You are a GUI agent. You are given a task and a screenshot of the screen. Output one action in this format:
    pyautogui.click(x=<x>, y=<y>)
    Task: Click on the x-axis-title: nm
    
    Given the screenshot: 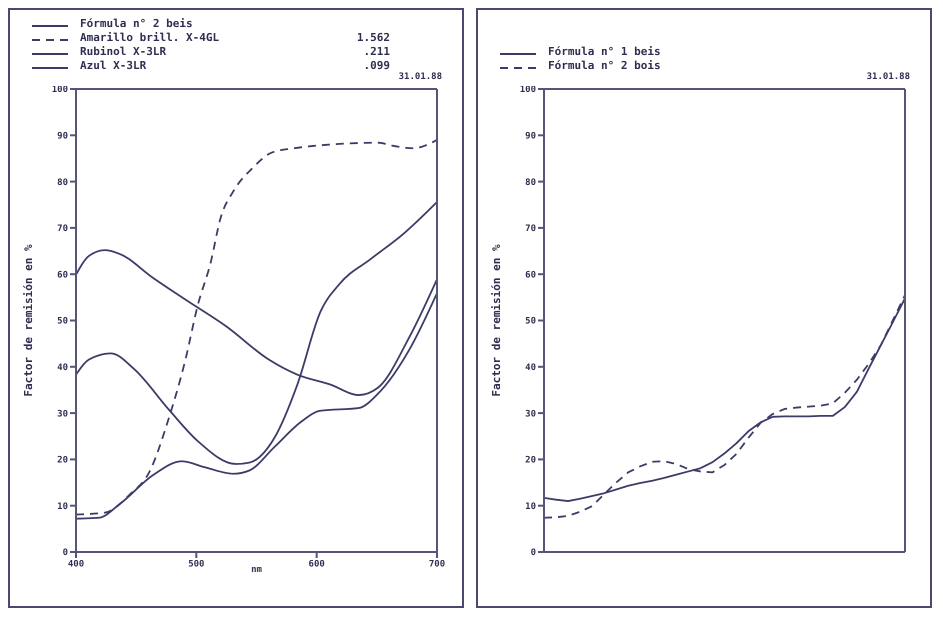 What is the action you would take?
    pyautogui.click(x=256, y=570)
    